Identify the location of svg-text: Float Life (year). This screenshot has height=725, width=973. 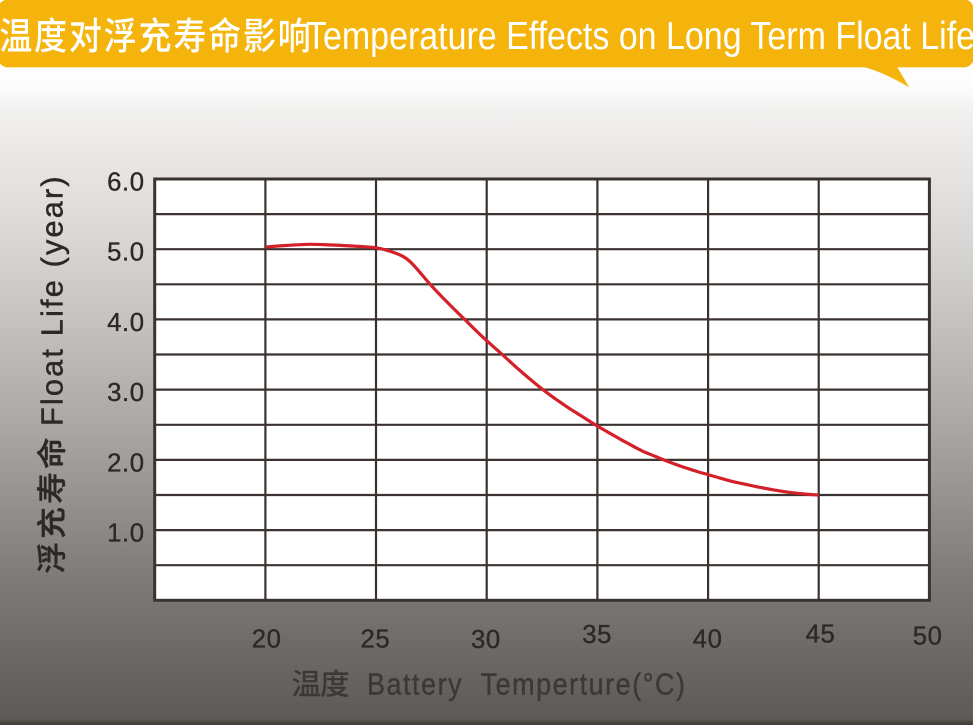
(52, 300).